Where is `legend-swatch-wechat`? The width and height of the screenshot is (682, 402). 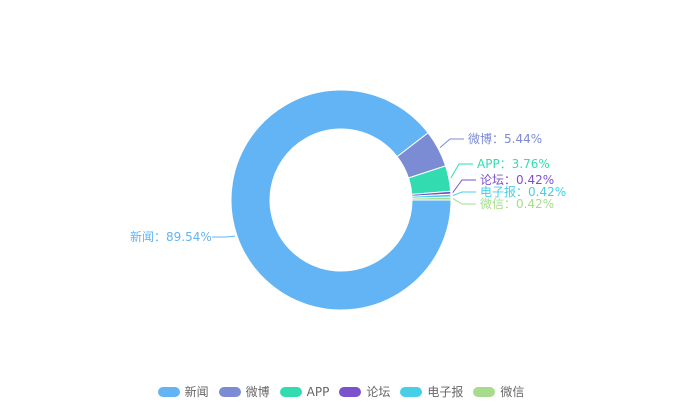 legend-swatch-wechat is located at coordinates (484, 392).